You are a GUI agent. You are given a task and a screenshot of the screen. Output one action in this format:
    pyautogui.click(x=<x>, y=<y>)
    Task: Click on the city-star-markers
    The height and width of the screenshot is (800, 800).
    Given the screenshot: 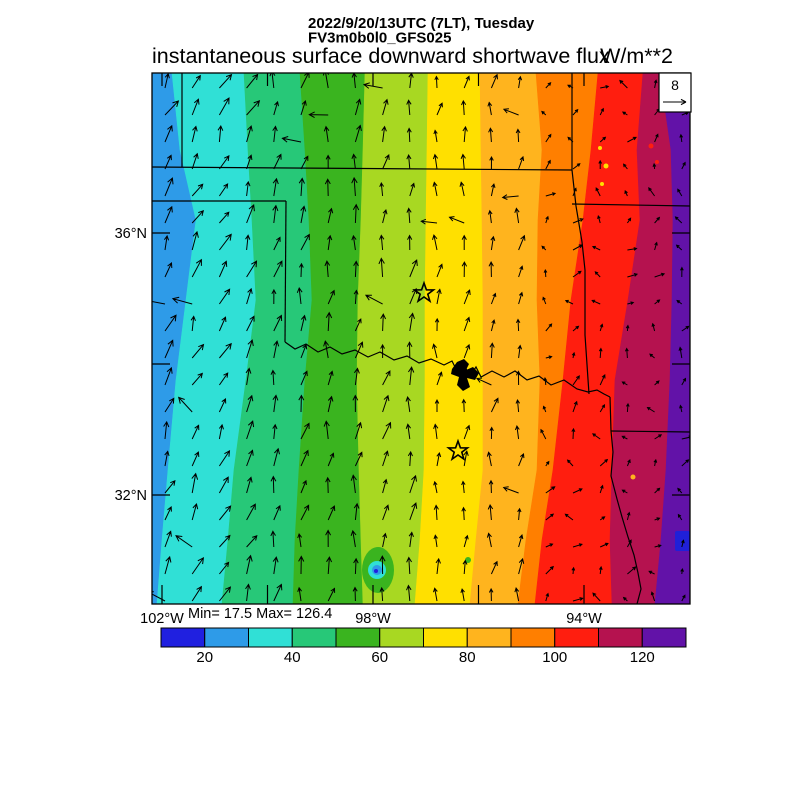 What is the action you would take?
    pyautogui.click(x=441, y=371)
    